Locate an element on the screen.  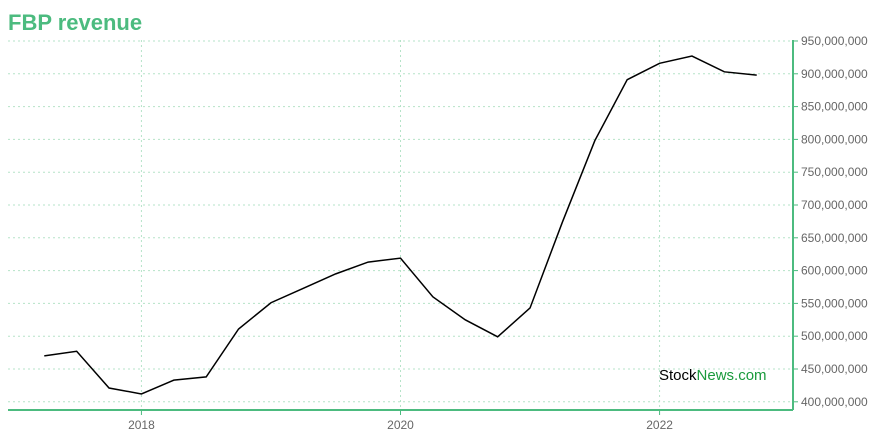
y-tick-label: 900,000,000 is located at coordinates (834, 74).